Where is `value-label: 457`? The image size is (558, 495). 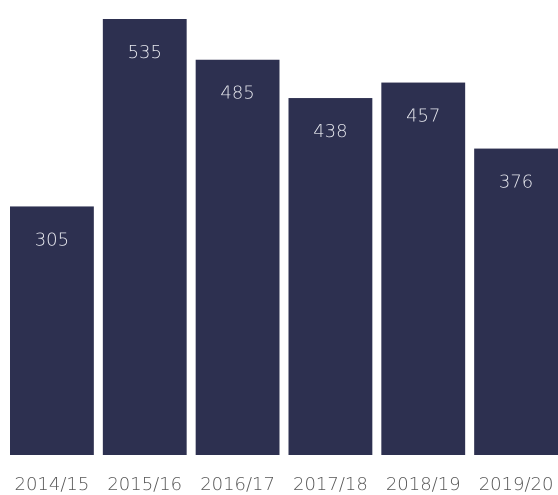
value-label: 457 is located at coordinates (423, 116).